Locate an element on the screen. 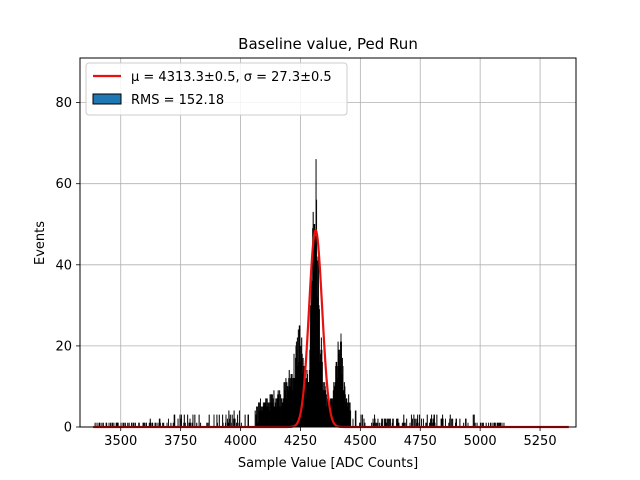 The width and height of the screenshot is (640, 480). legend-histogram-label: RMS = 152.18 is located at coordinates (177, 100).